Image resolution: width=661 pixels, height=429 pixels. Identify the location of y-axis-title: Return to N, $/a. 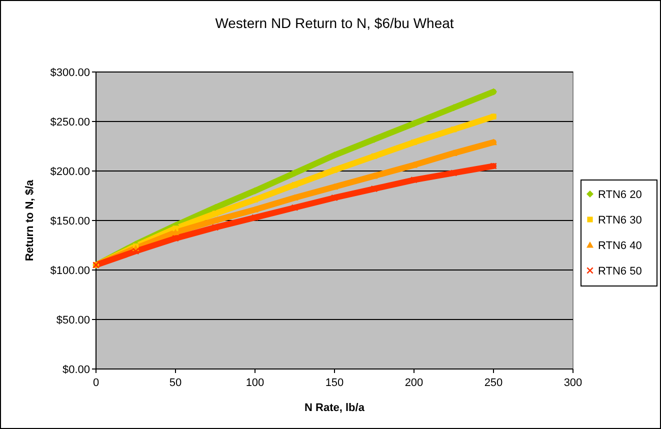
(30, 220).